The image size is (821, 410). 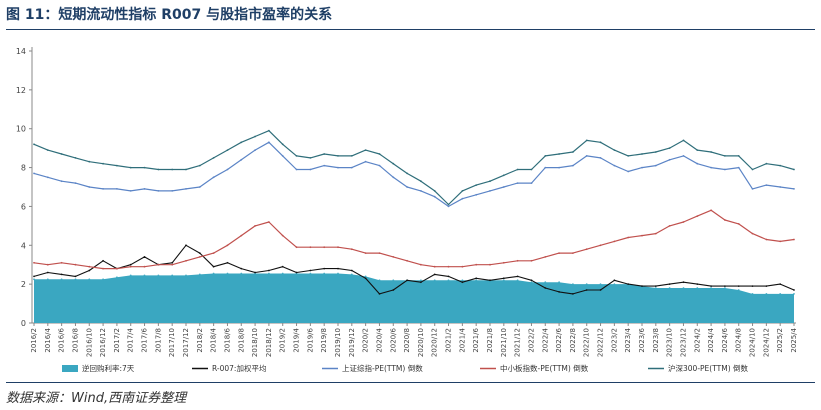 What do you see at coordinates (352, 342) in the screenshot?
I see `x-tick-label: 2019/12` at bounding box center [352, 342].